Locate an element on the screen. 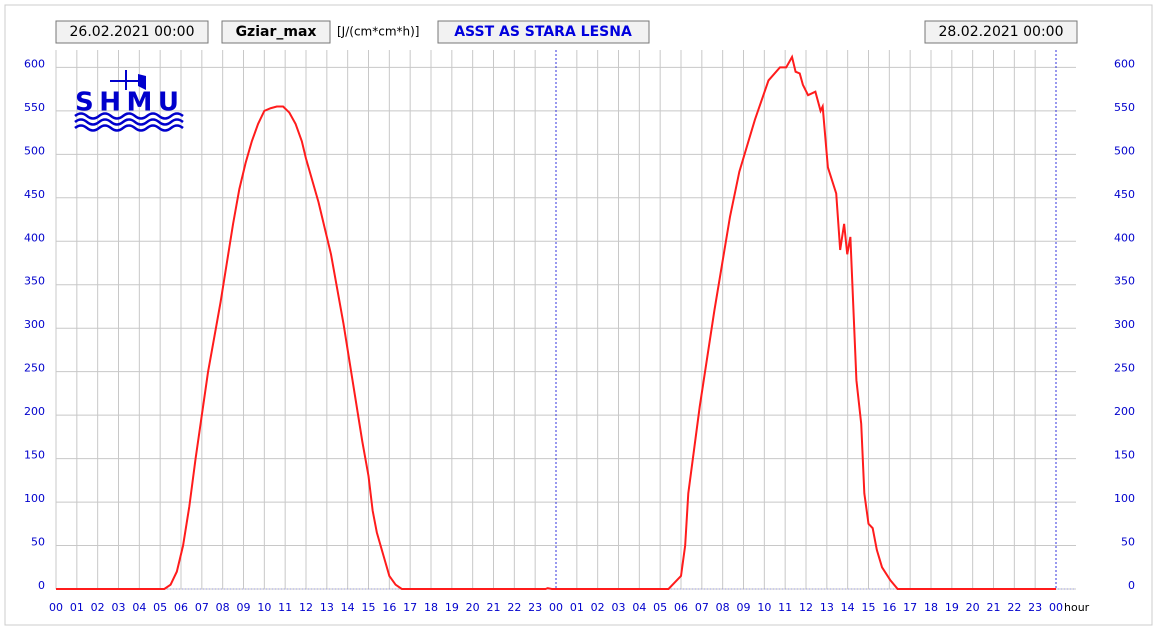 The image size is (1157, 634). param-box is located at coordinates (276, 32).